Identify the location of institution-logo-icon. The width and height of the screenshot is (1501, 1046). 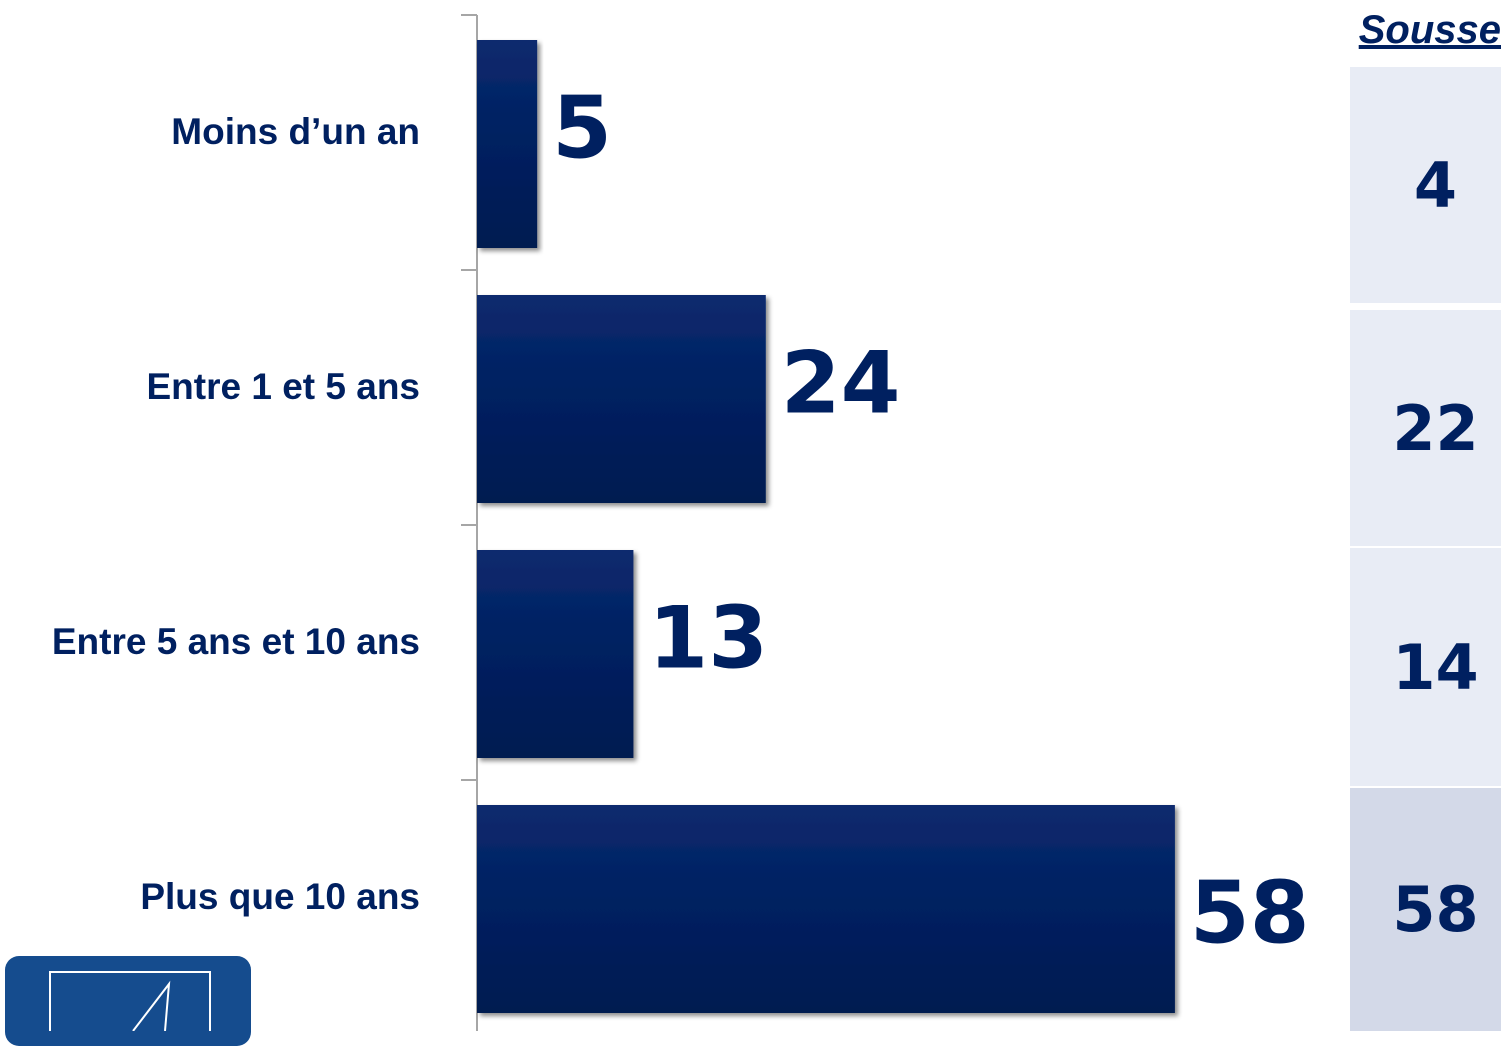
(130, 1001).